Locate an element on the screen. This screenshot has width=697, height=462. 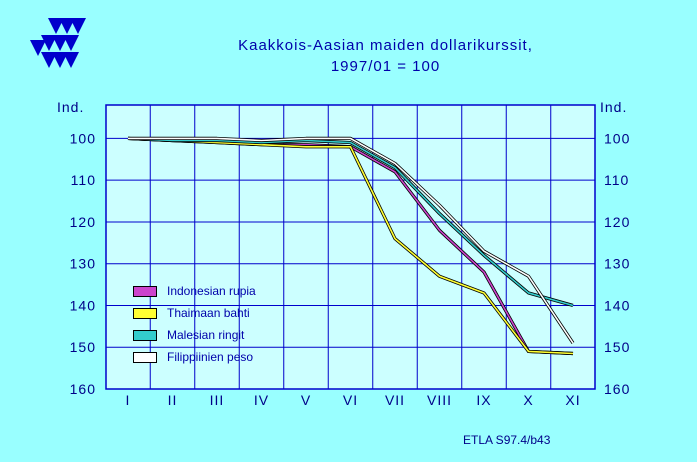
legend-label: Malesian ringit is located at coordinates (206, 335).